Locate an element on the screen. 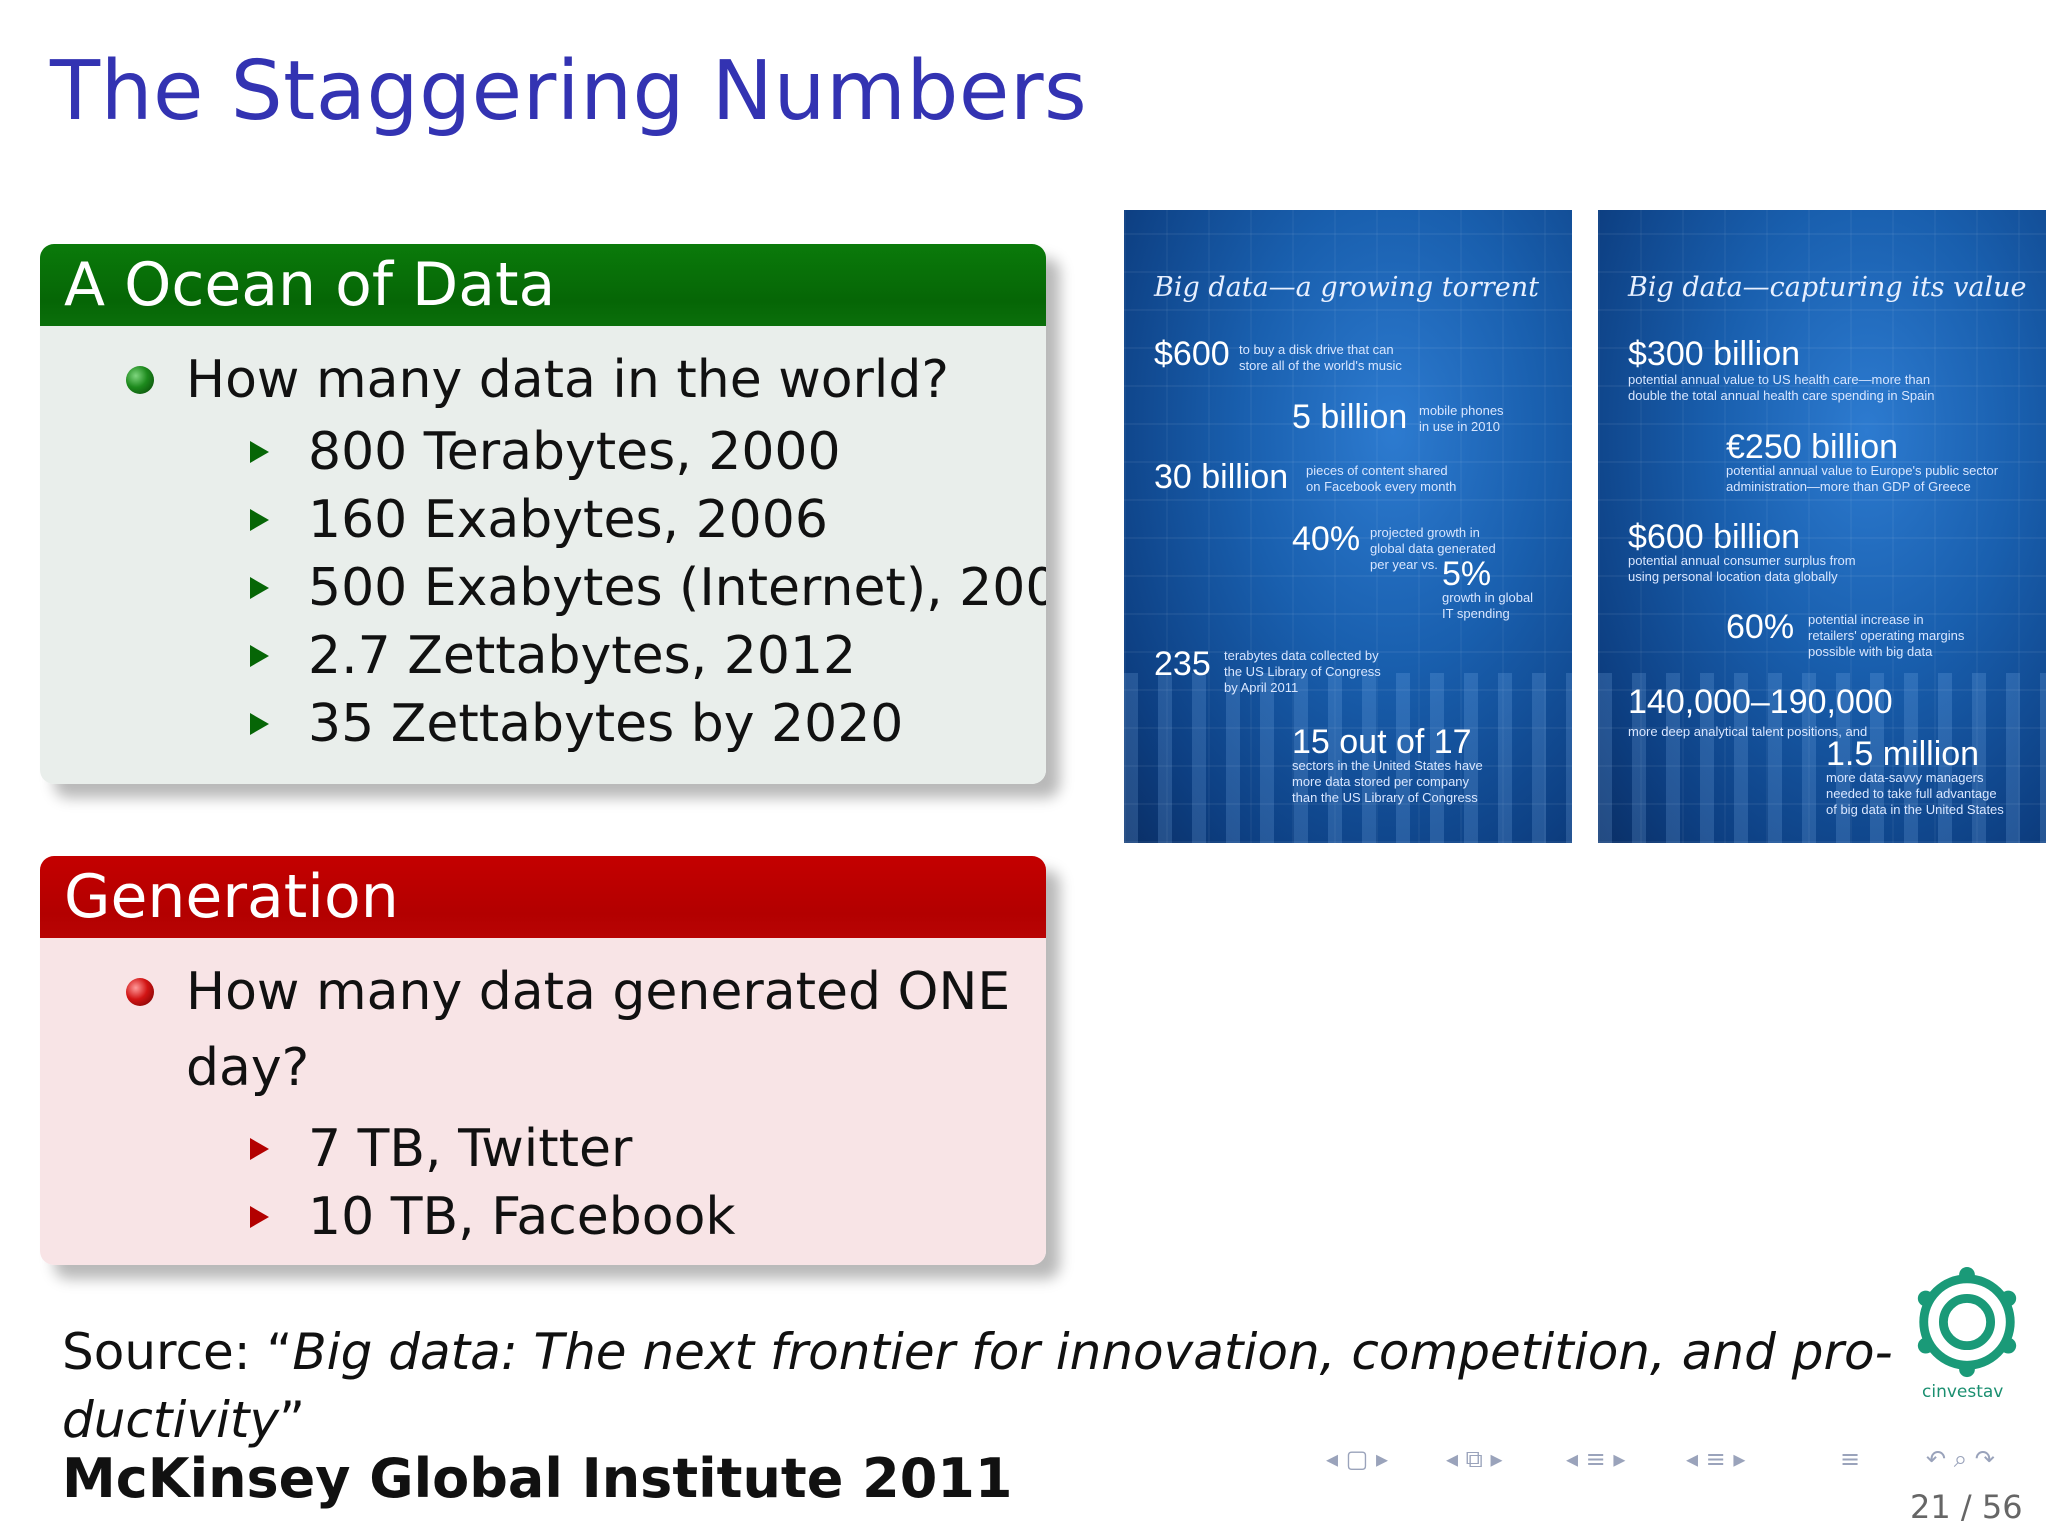 This screenshot has height=1536, width=2048. stat-desc-line: more data stored per company is located at coordinates (1381, 781).